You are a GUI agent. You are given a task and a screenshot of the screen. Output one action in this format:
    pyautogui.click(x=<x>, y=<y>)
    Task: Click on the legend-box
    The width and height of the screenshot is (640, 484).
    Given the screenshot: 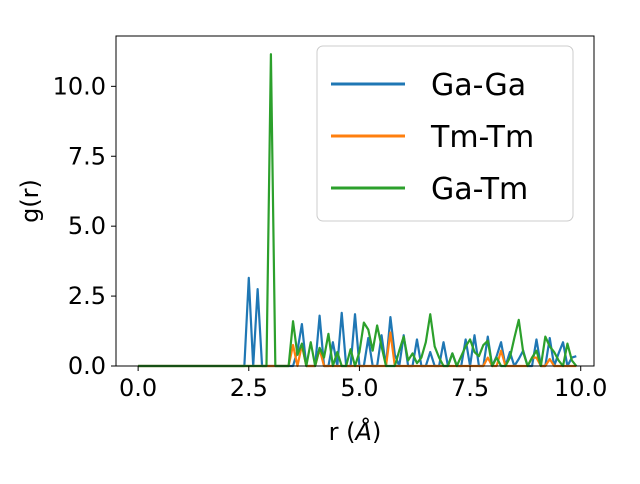 What is the action you would take?
    pyautogui.click(x=445, y=133)
    